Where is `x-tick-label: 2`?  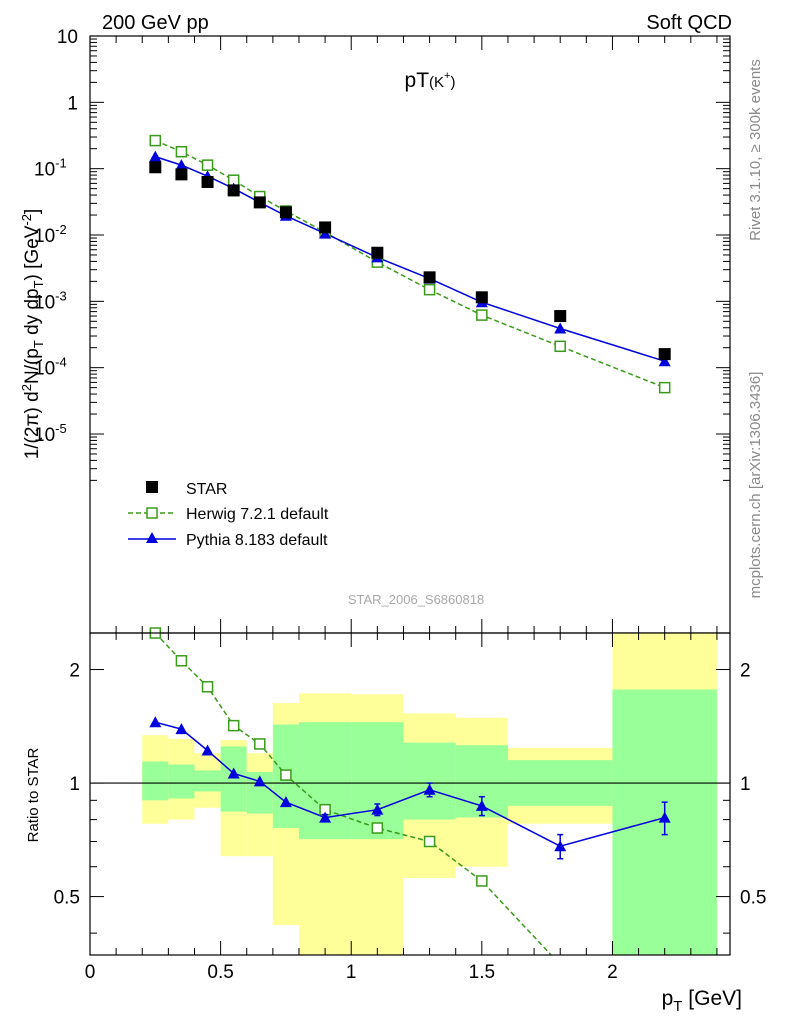 x-tick-label: 2 is located at coordinates (612, 972).